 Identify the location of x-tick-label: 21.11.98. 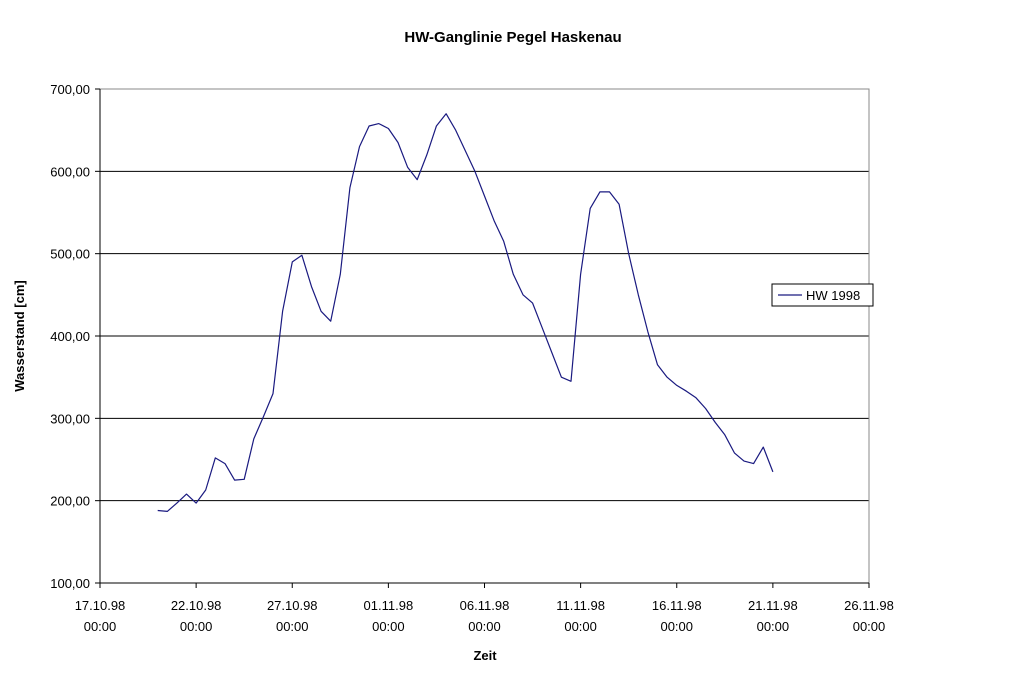
(773, 605).